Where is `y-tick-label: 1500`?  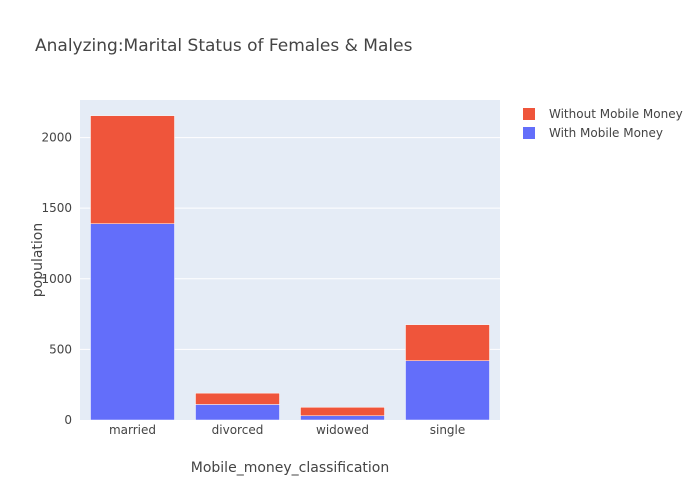
y-tick-label: 1500 is located at coordinates (56, 208).